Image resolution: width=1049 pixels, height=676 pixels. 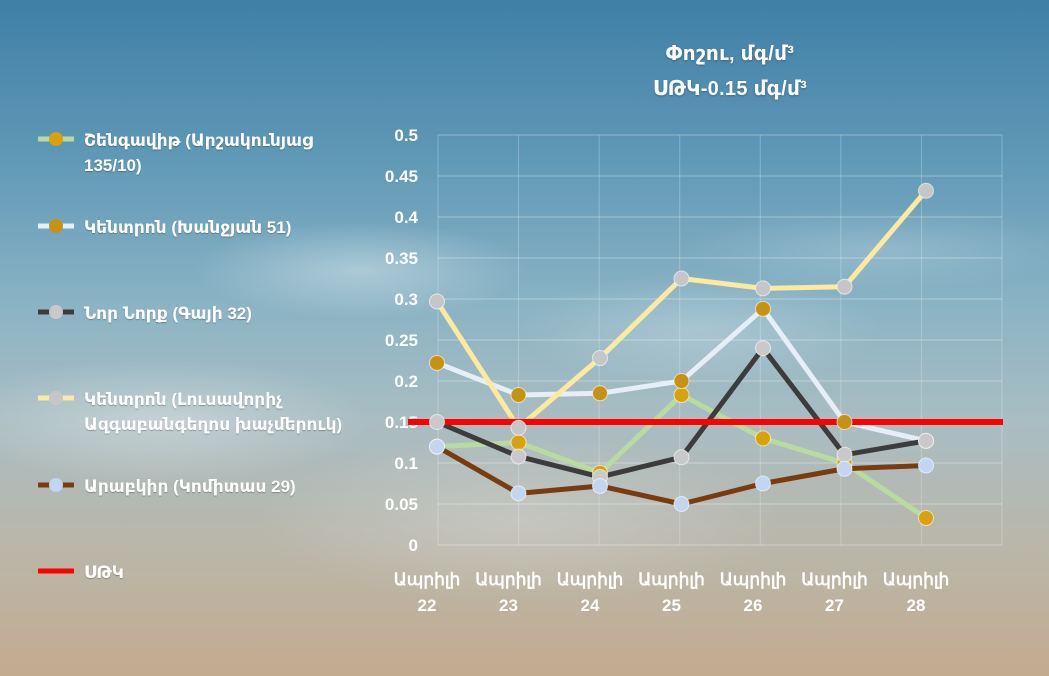 What do you see at coordinates (590, 605) in the screenshot?
I see `x-tick-label-day: 24` at bounding box center [590, 605].